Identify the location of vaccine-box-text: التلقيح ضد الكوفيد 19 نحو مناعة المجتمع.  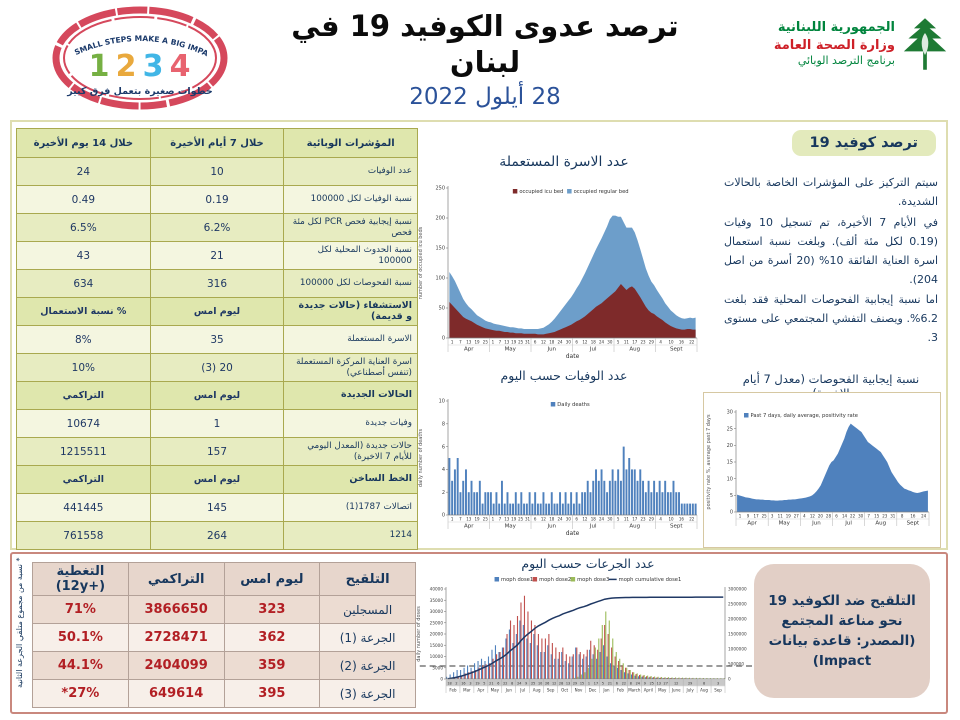
(842, 610).